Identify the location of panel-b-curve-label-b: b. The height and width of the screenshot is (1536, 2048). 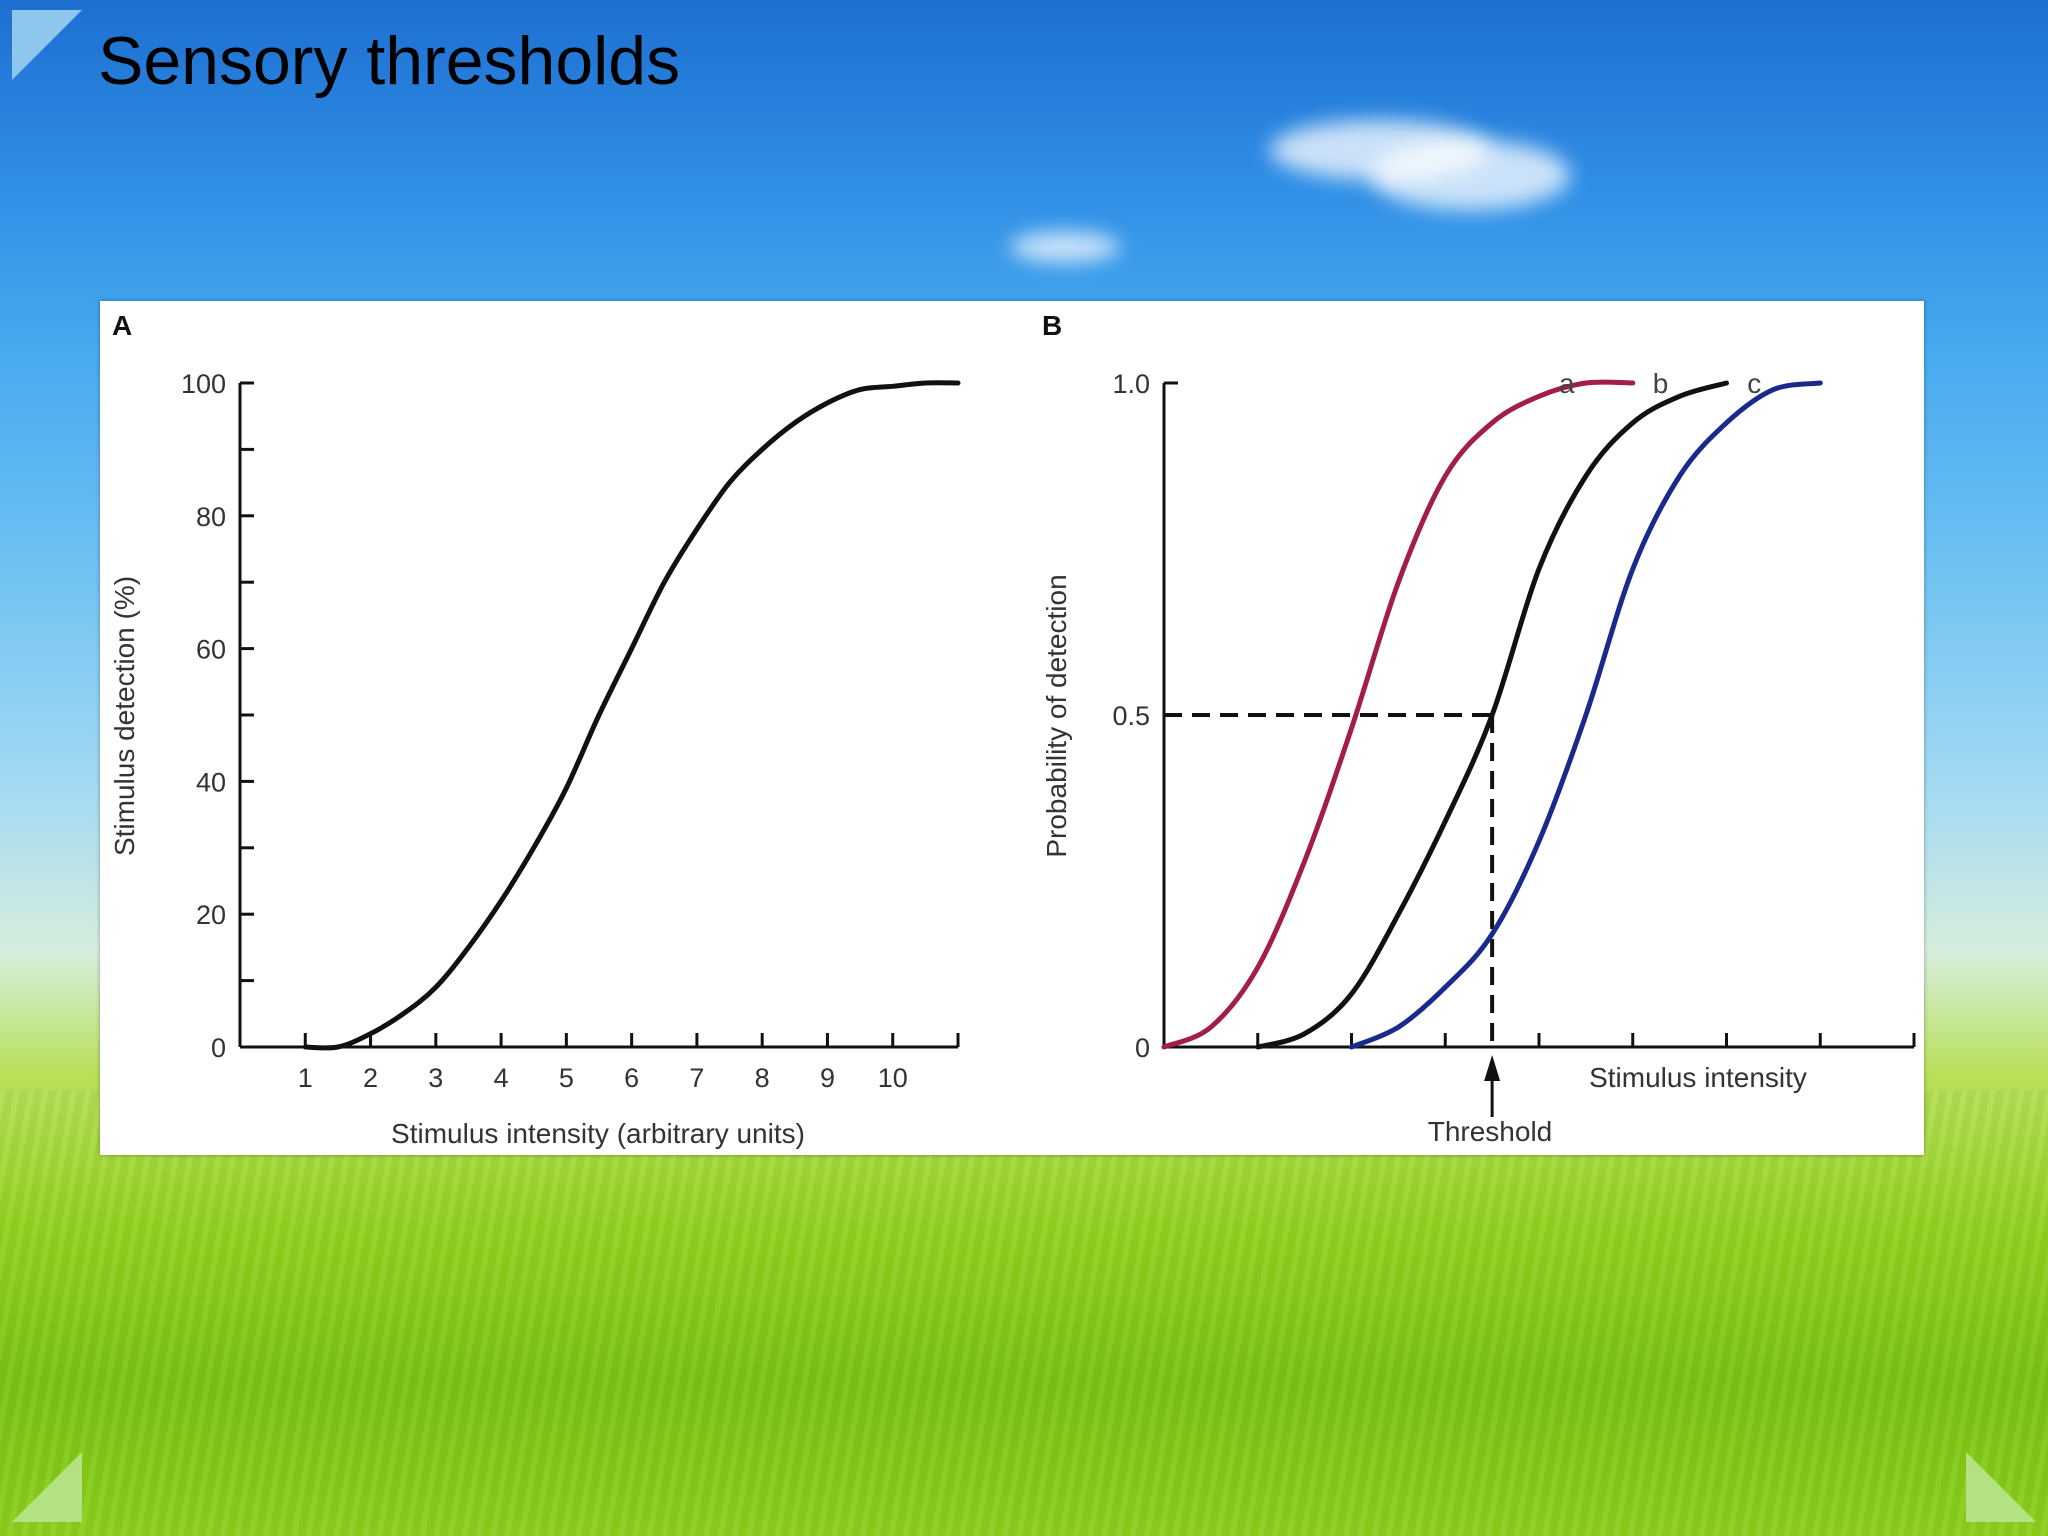
(1661, 383).